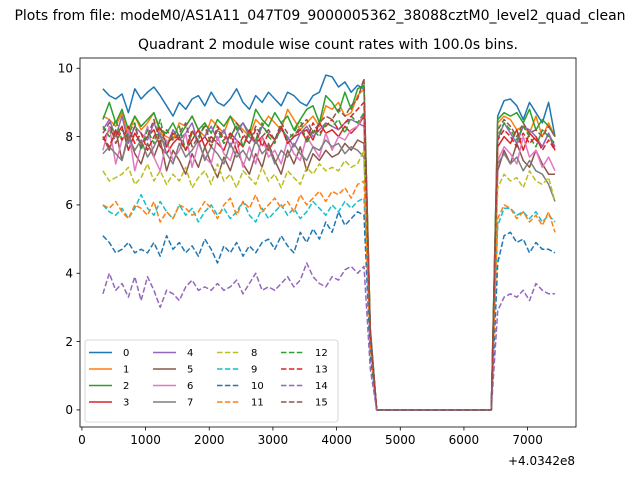 This screenshot has width=640, height=480. Describe the element at coordinates (321, 403) in the screenshot. I see `legend-label-15: 15` at that location.